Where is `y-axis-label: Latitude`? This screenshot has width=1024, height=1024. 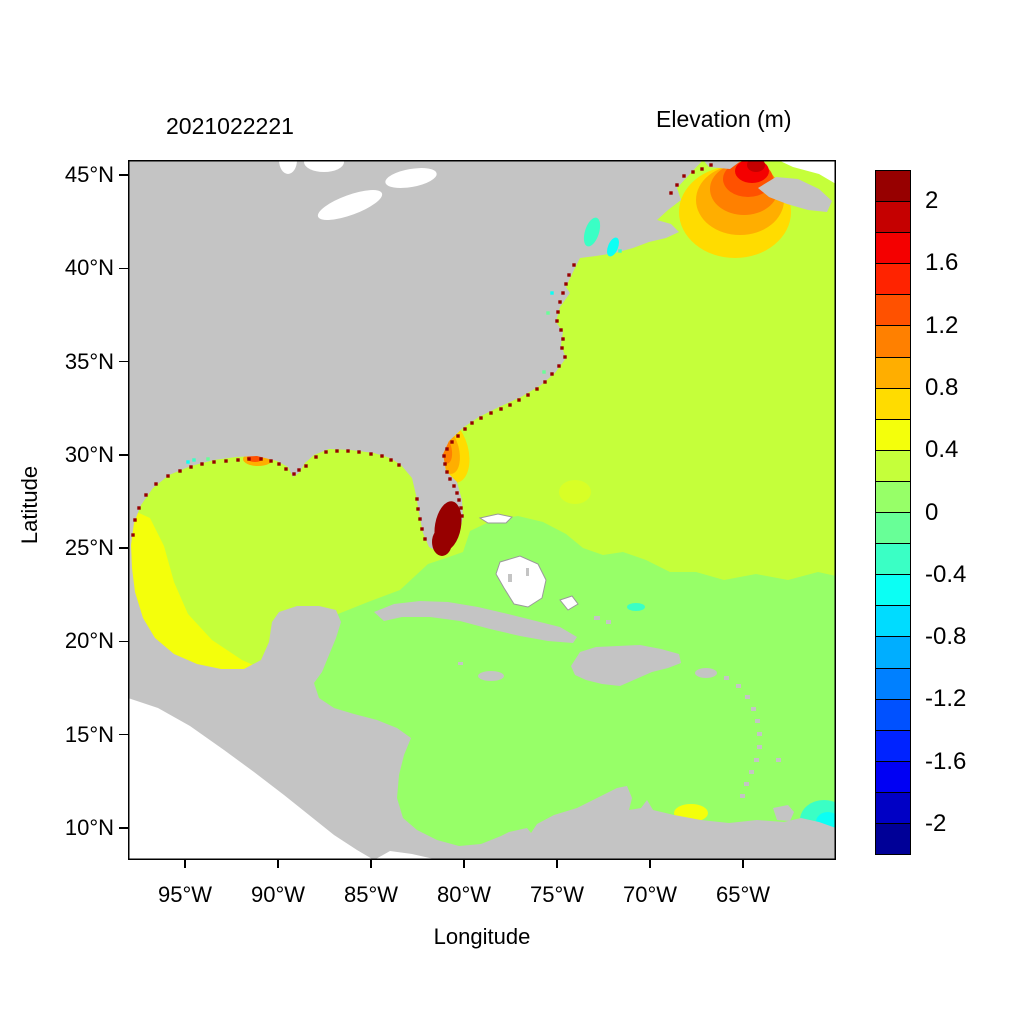 y-axis-label: Latitude is located at coordinates (29, 505).